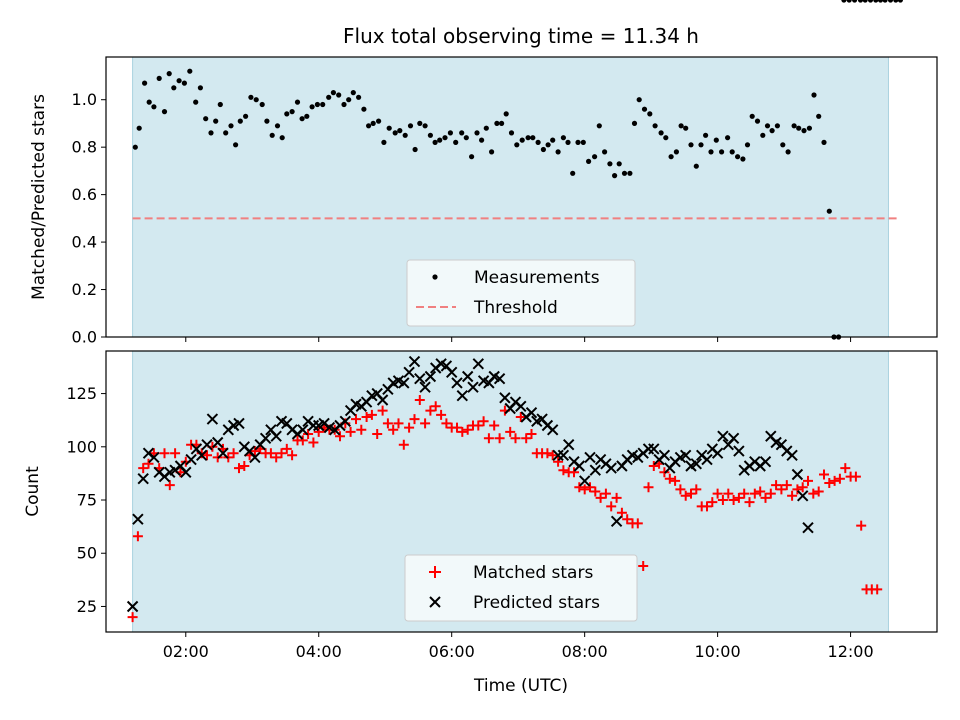  I want to click on x-tick-label: 02:00, so click(186, 651).